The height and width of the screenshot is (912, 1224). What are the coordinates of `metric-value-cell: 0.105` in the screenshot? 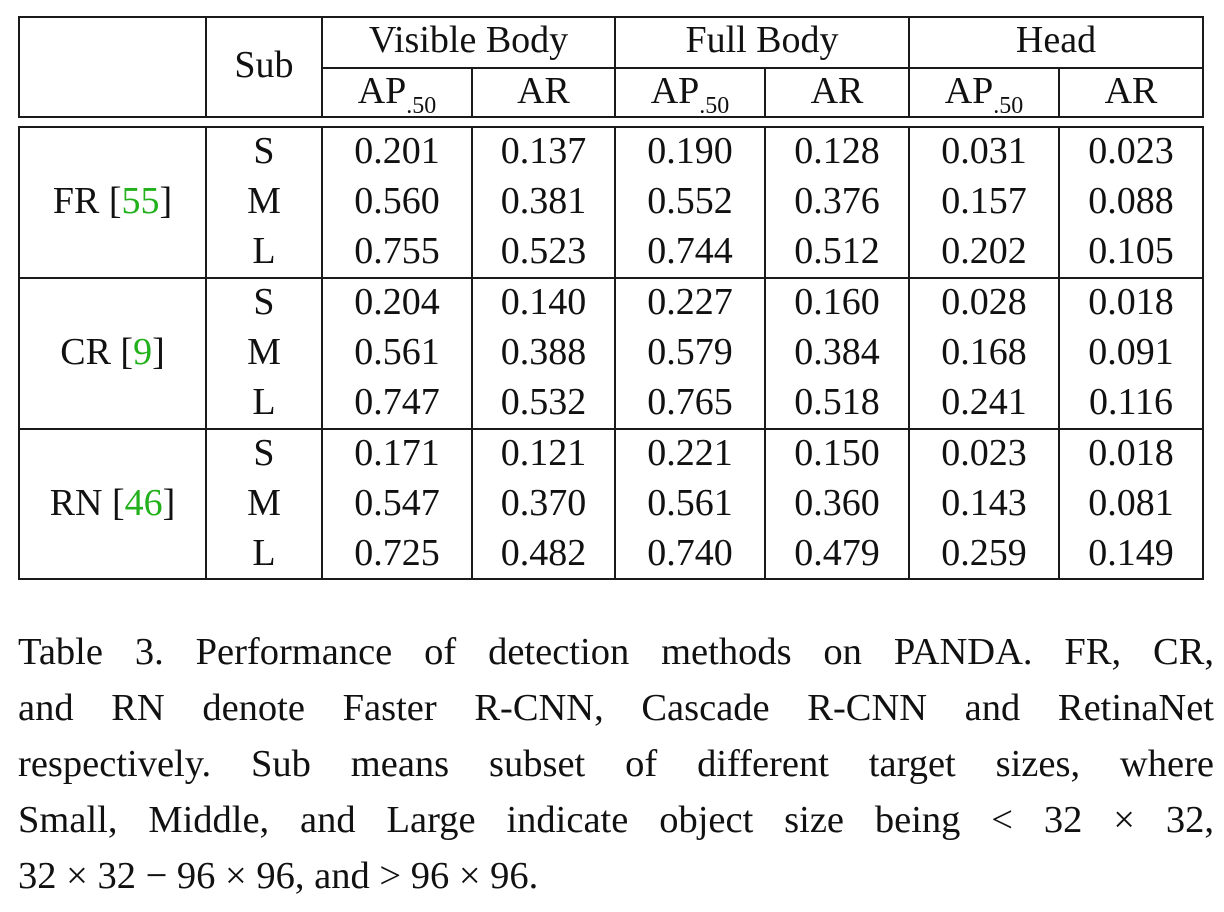 It's located at (1131, 251).